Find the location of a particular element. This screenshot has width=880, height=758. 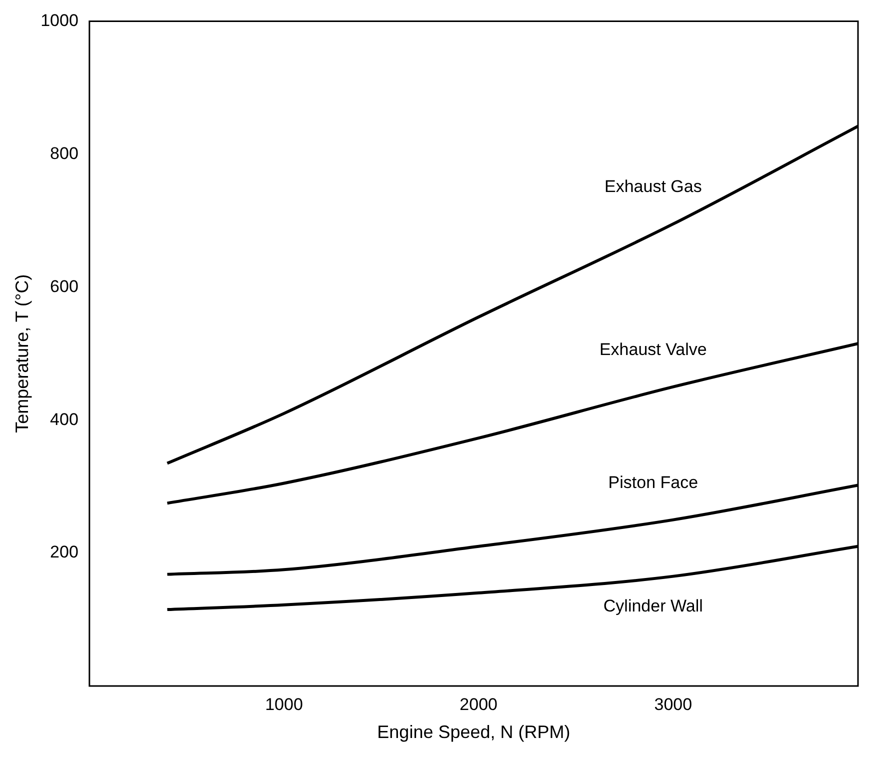

y-axis-title: Temperature, T (°C) is located at coordinates (22, 353).